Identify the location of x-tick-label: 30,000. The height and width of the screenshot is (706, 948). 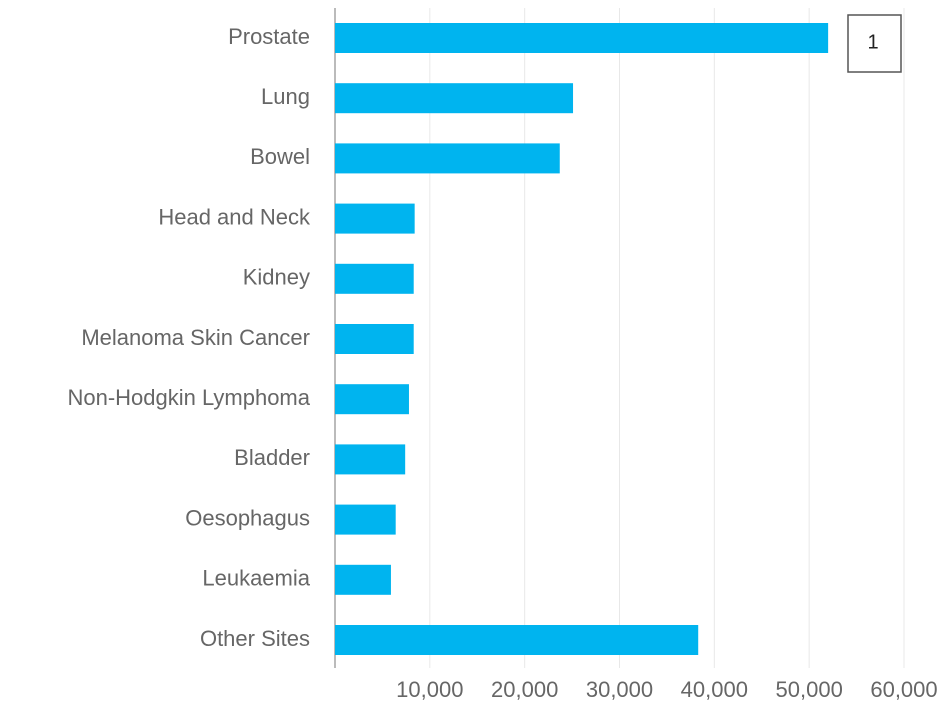
(619, 689).